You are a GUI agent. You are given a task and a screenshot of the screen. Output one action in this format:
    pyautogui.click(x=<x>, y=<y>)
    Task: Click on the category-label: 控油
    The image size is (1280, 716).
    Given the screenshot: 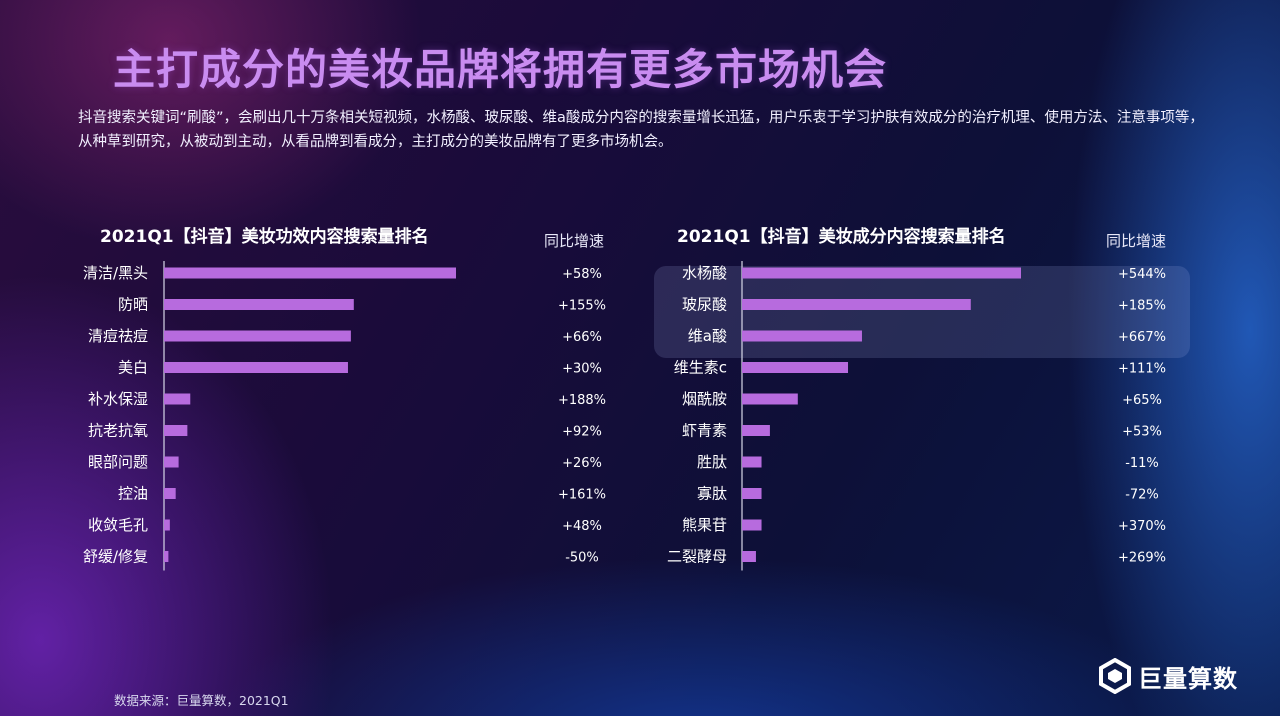 What is the action you would take?
    pyautogui.click(x=133, y=494)
    